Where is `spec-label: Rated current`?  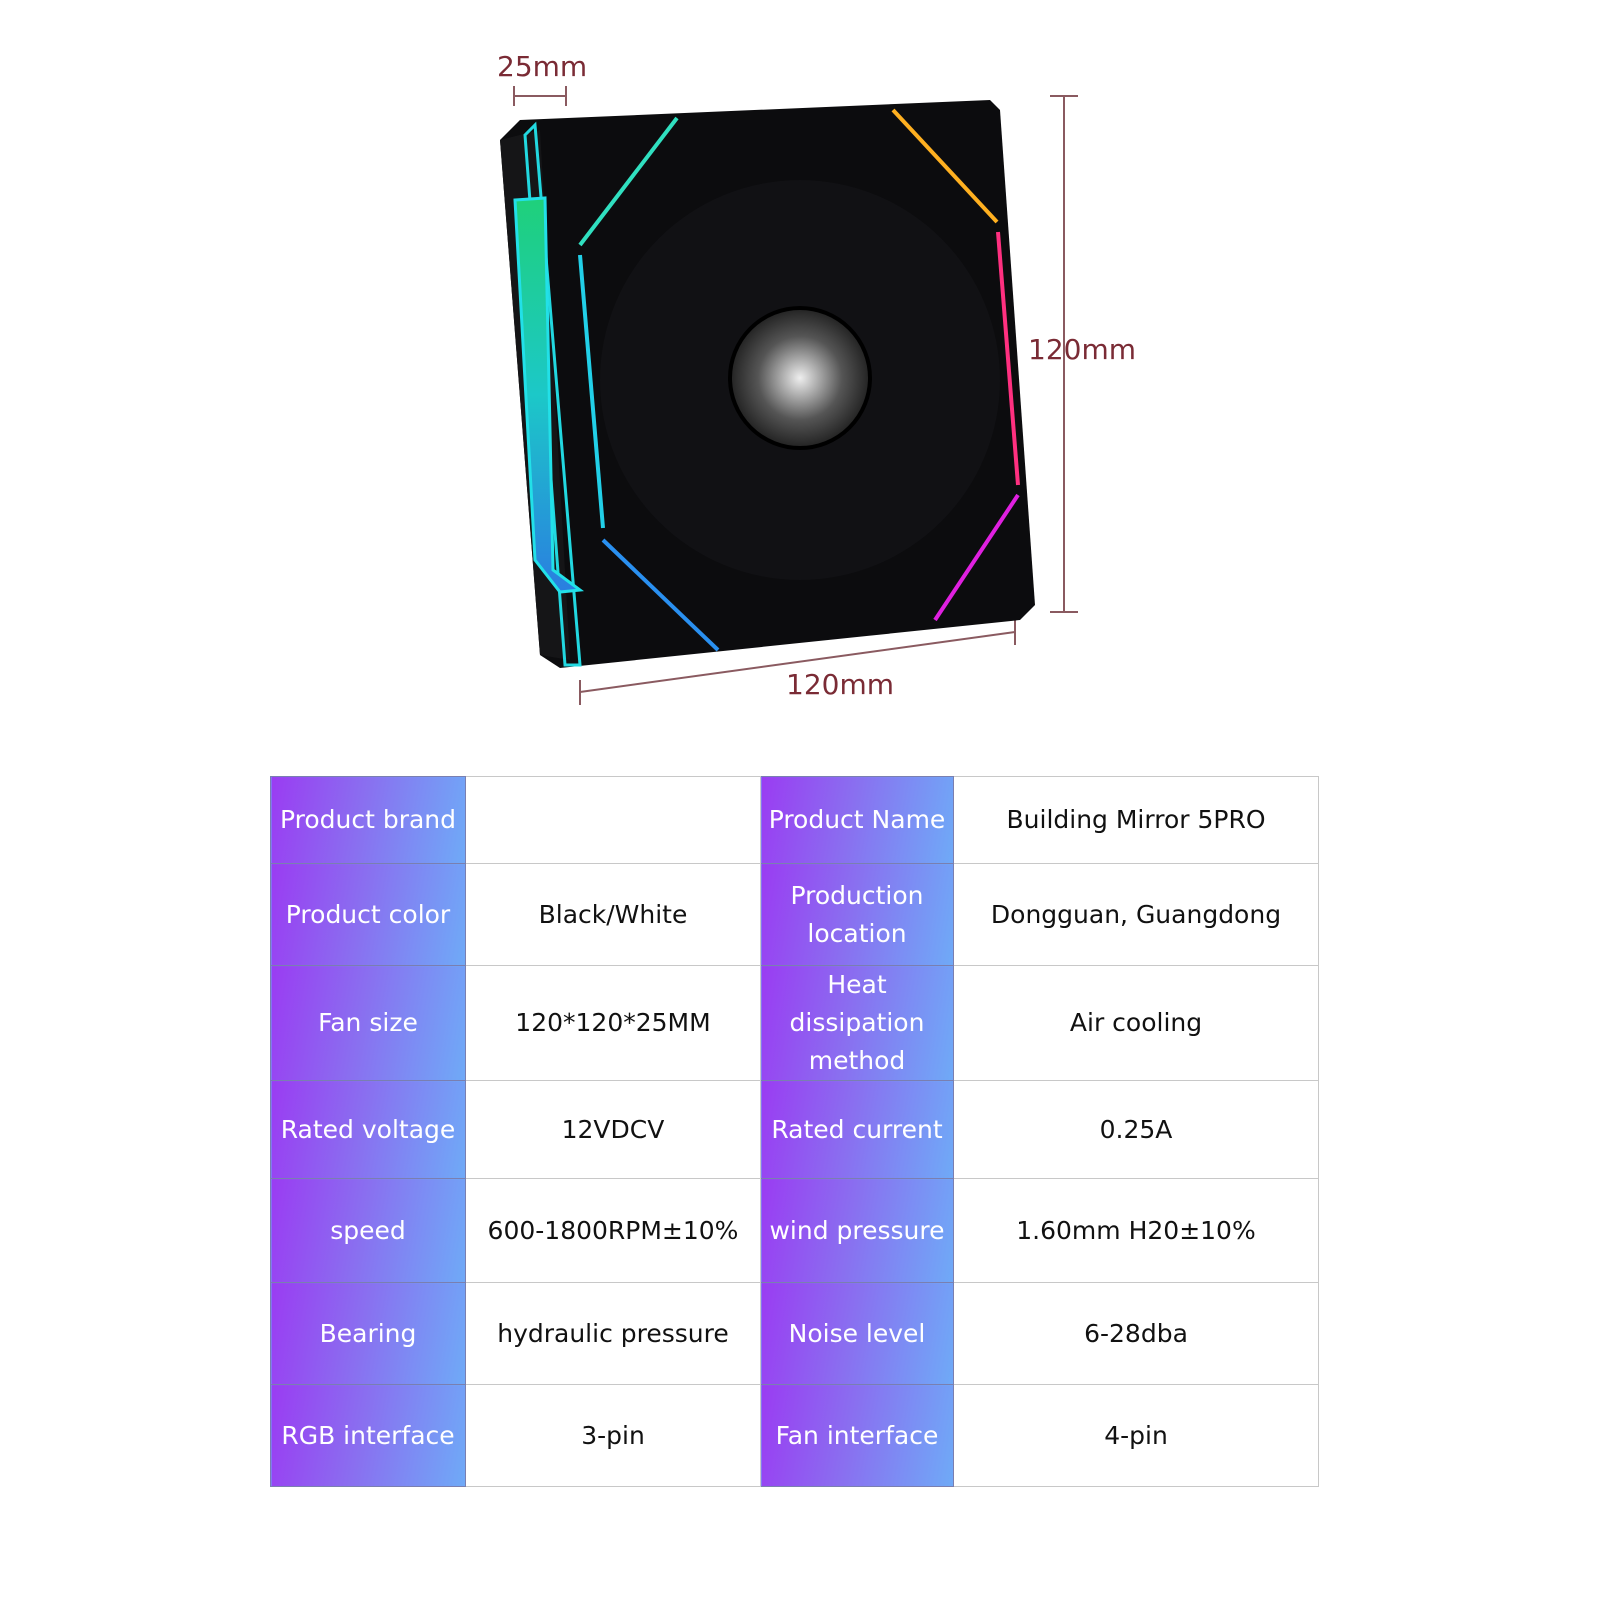
spec-label: Rated current is located at coordinates (857, 1129).